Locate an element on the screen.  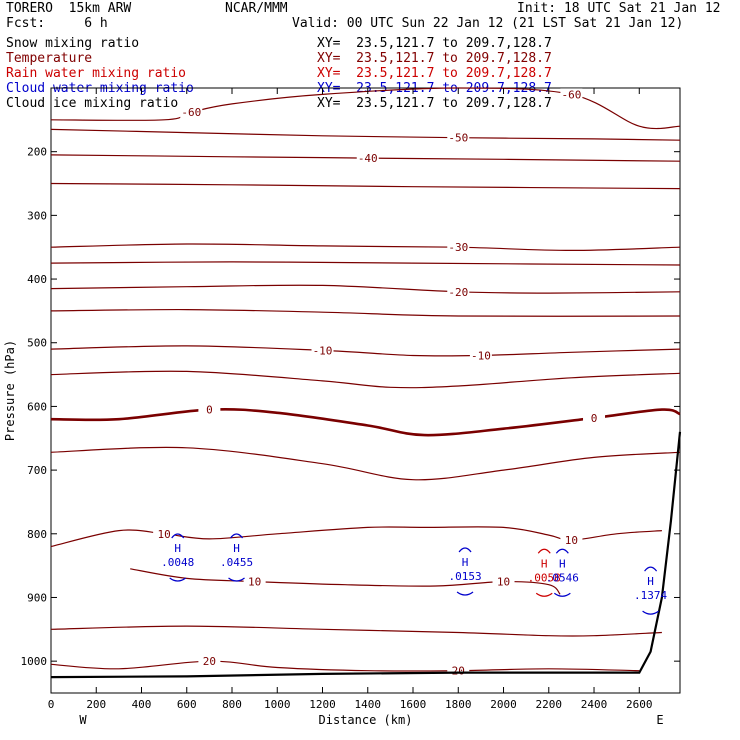
field-label-snow: Snow mixing ratio is located at coordinates (73, 43).